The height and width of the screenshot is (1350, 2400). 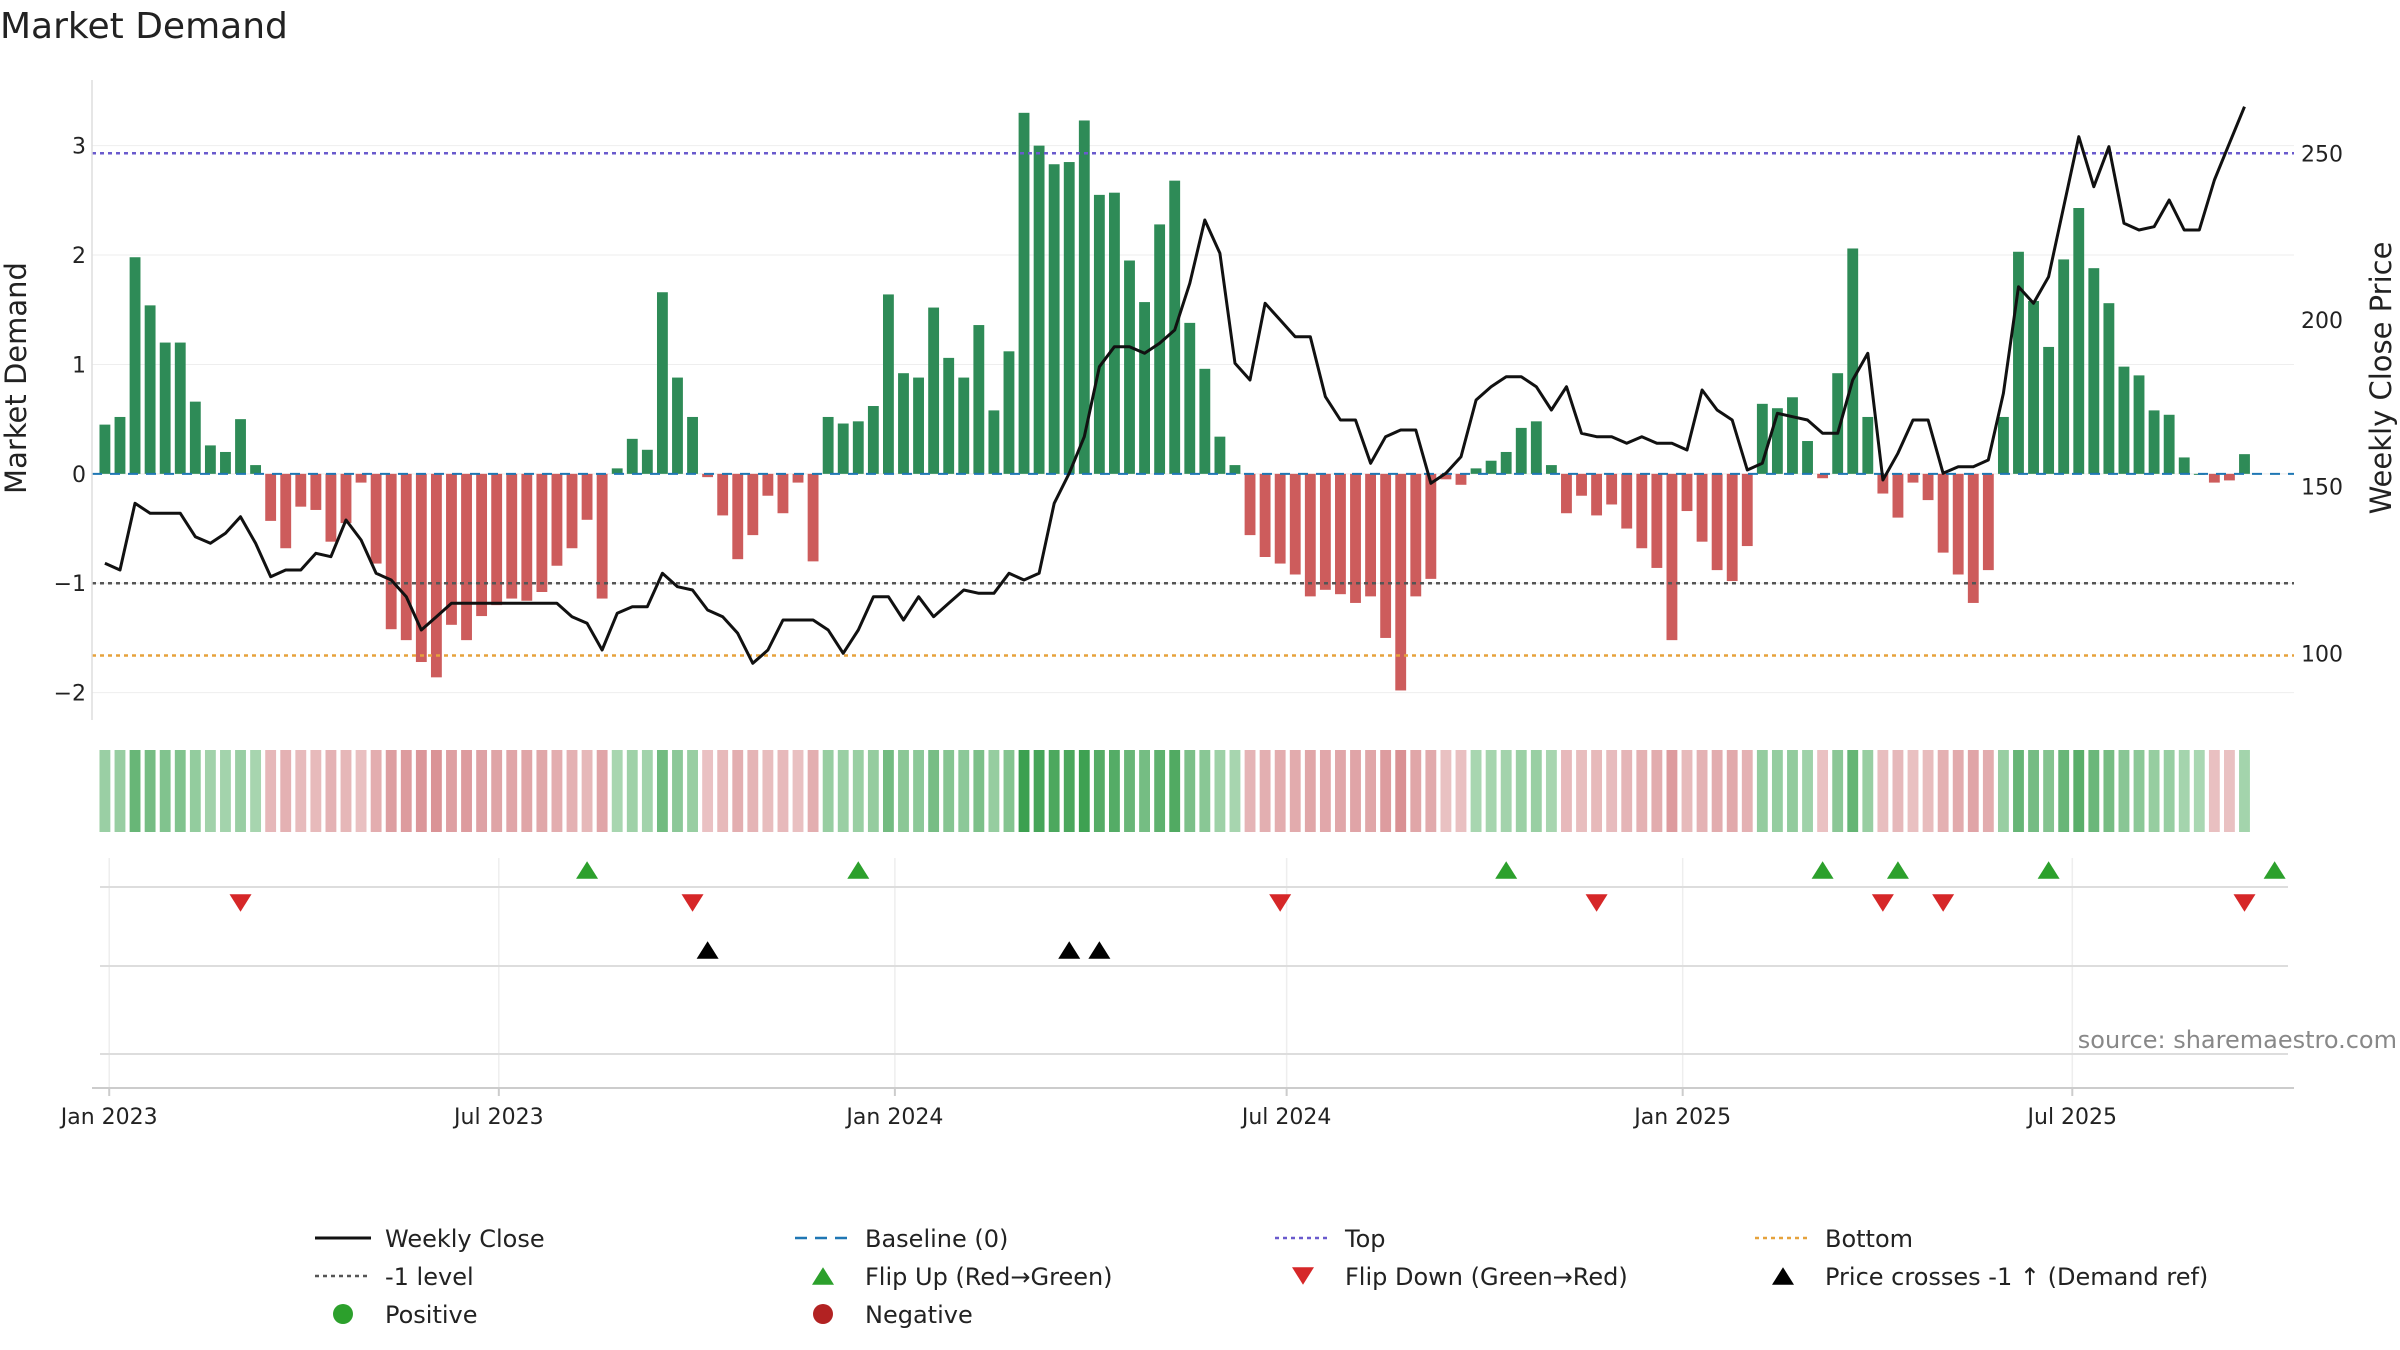 What do you see at coordinates (1365, 1239) in the screenshot?
I see `legend-label: Top` at bounding box center [1365, 1239].